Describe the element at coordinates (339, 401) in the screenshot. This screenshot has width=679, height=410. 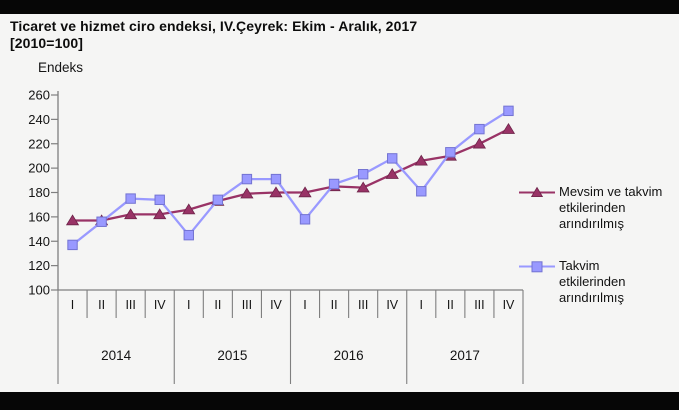
I see `letterbox-bottom-bar` at that location.